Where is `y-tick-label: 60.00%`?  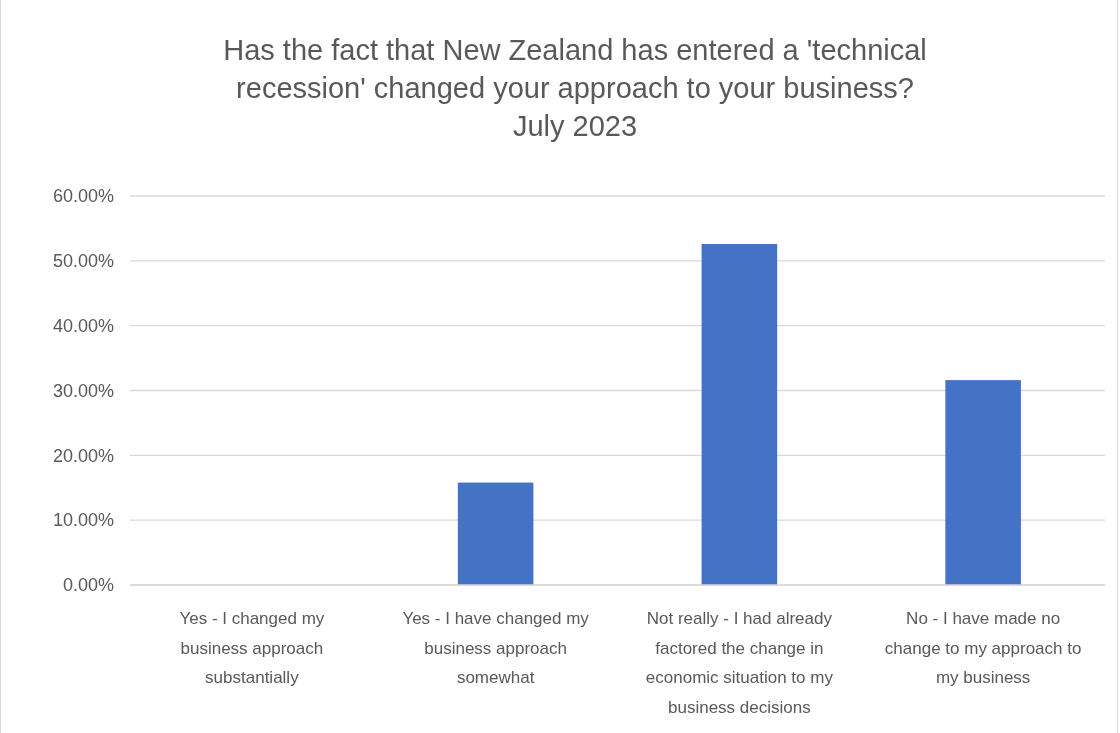 y-tick-label: 60.00% is located at coordinates (83, 196).